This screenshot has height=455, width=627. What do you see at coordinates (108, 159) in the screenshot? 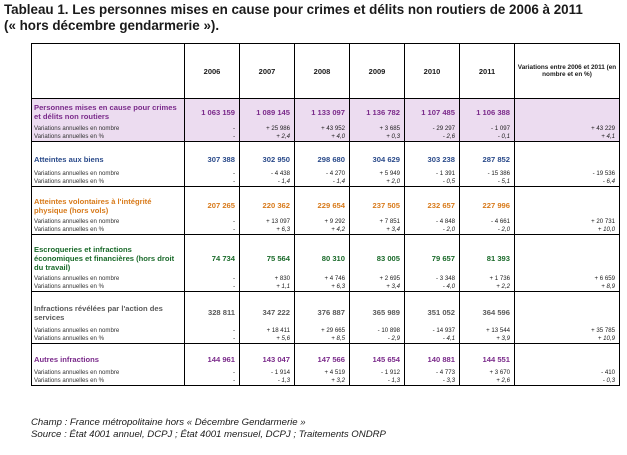
I see `category-label: Atteintes aux biens` at bounding box center [108, 159].